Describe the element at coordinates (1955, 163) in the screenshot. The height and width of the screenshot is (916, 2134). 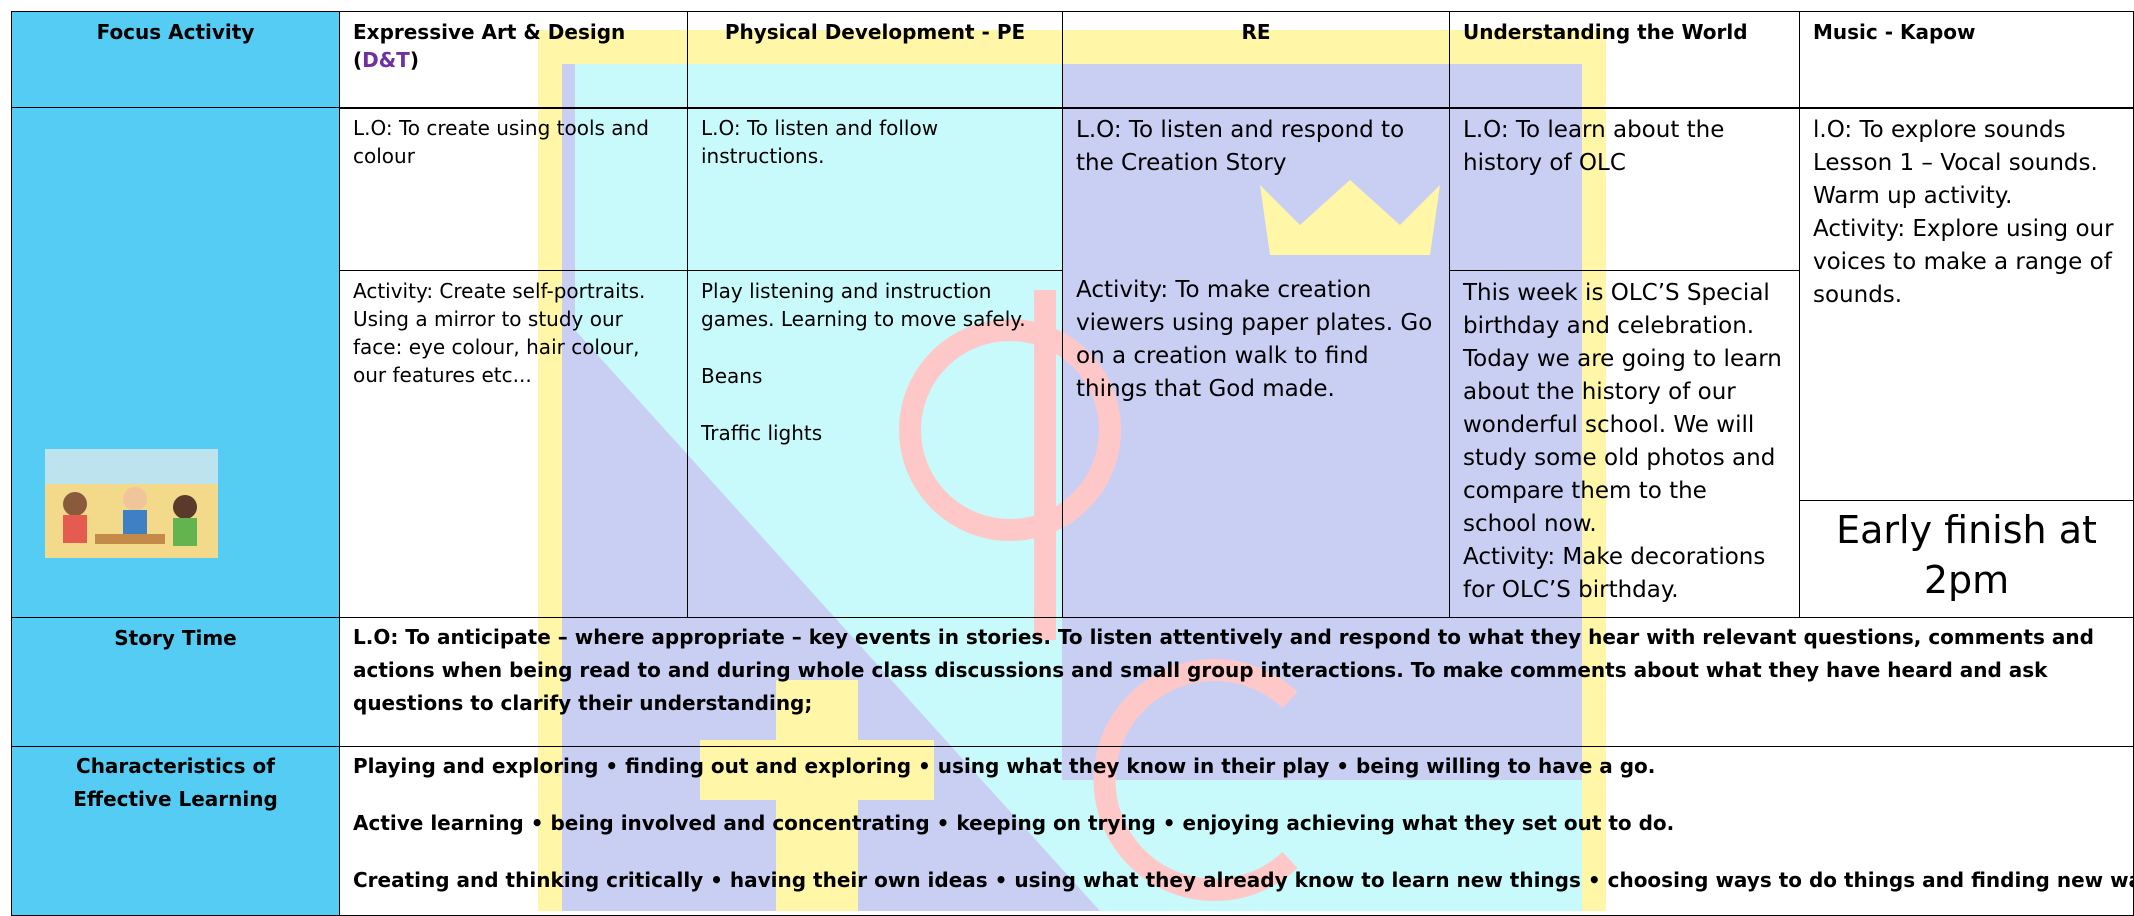
I see `text: Lesson 1 – Vocal sounds.` at that location.